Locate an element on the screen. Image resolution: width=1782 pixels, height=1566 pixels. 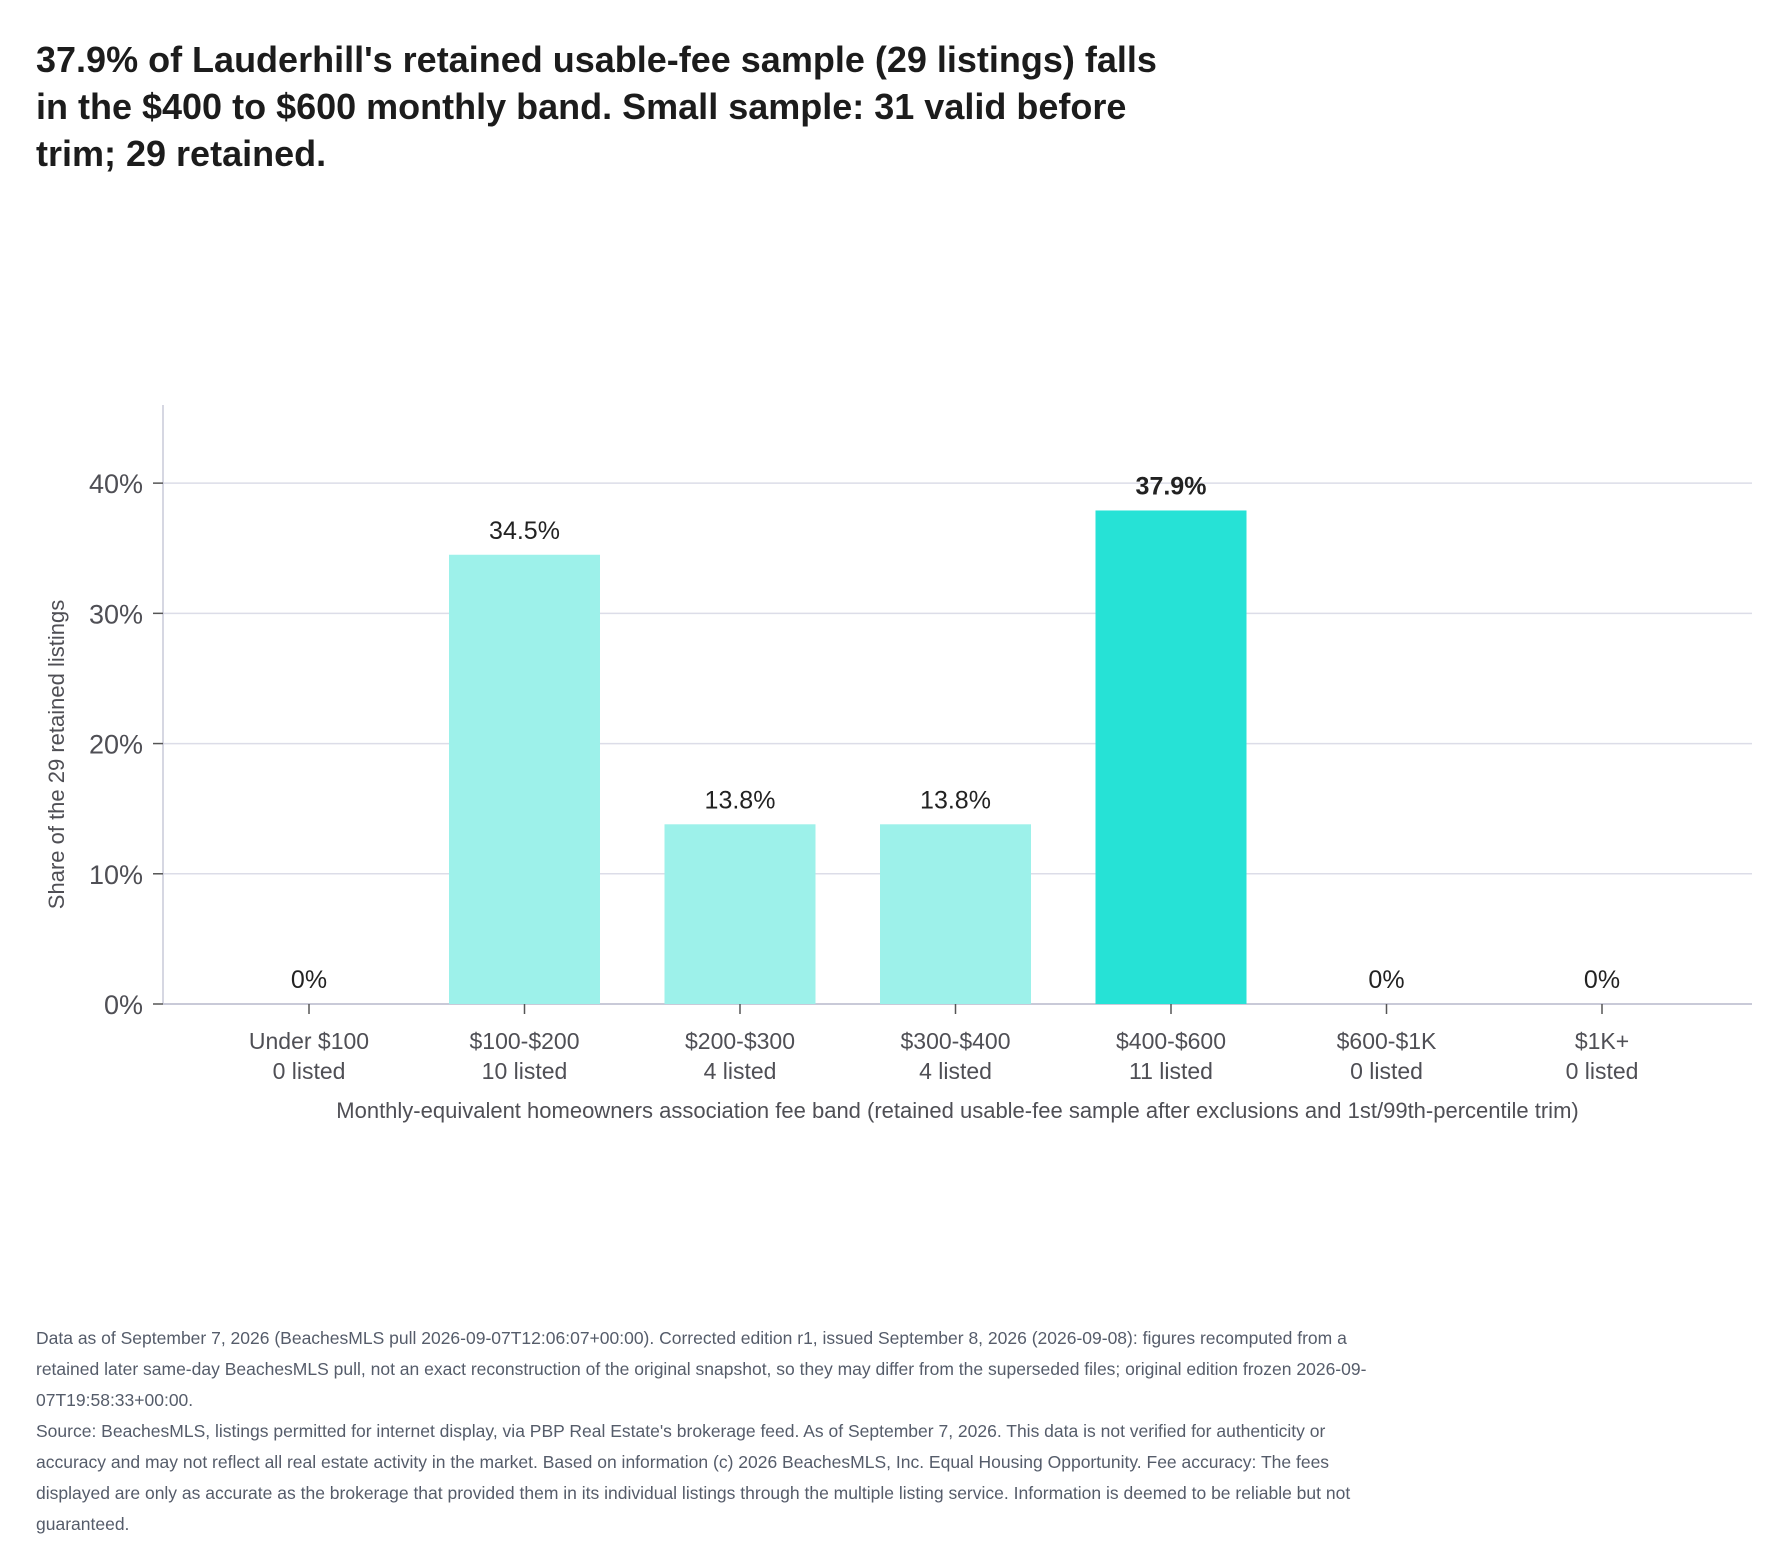
y-ticks: 0% 10% 20% 30% 40% is located at coordinates (126, 744).